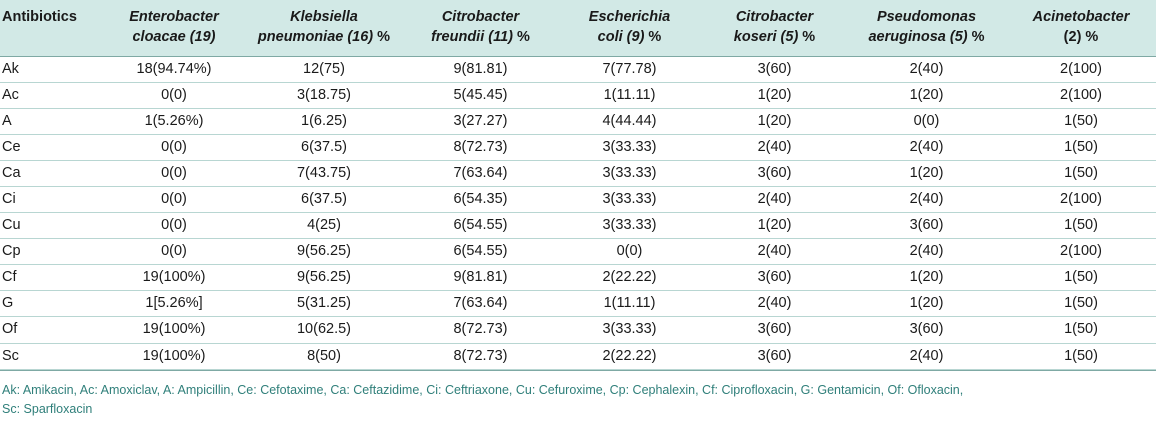  Describe the element at coordinates (629, 68) in the screenshot. I see `table-cell: 7(77.78)` at that location.